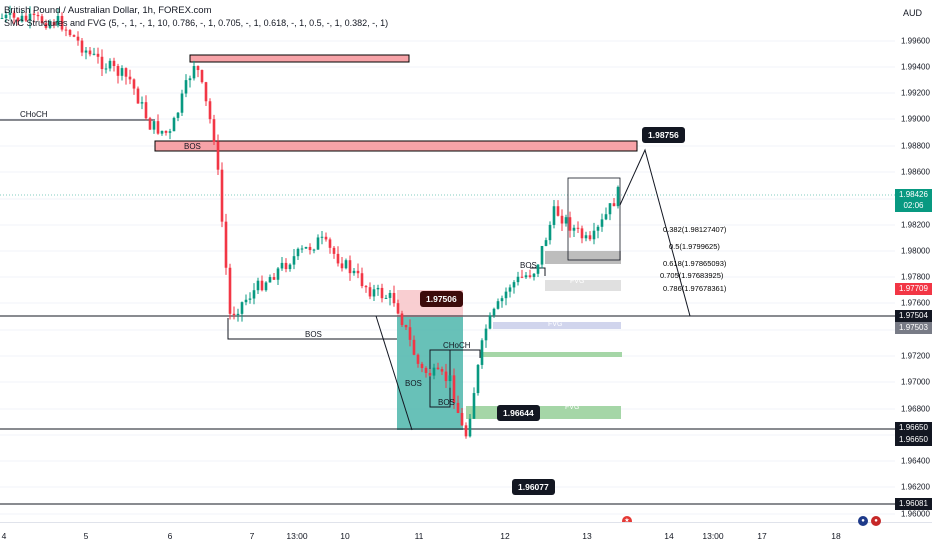 The width and height of the screenshot is (932, 551). I want to click on time-tick: 5, so click(86, 536).